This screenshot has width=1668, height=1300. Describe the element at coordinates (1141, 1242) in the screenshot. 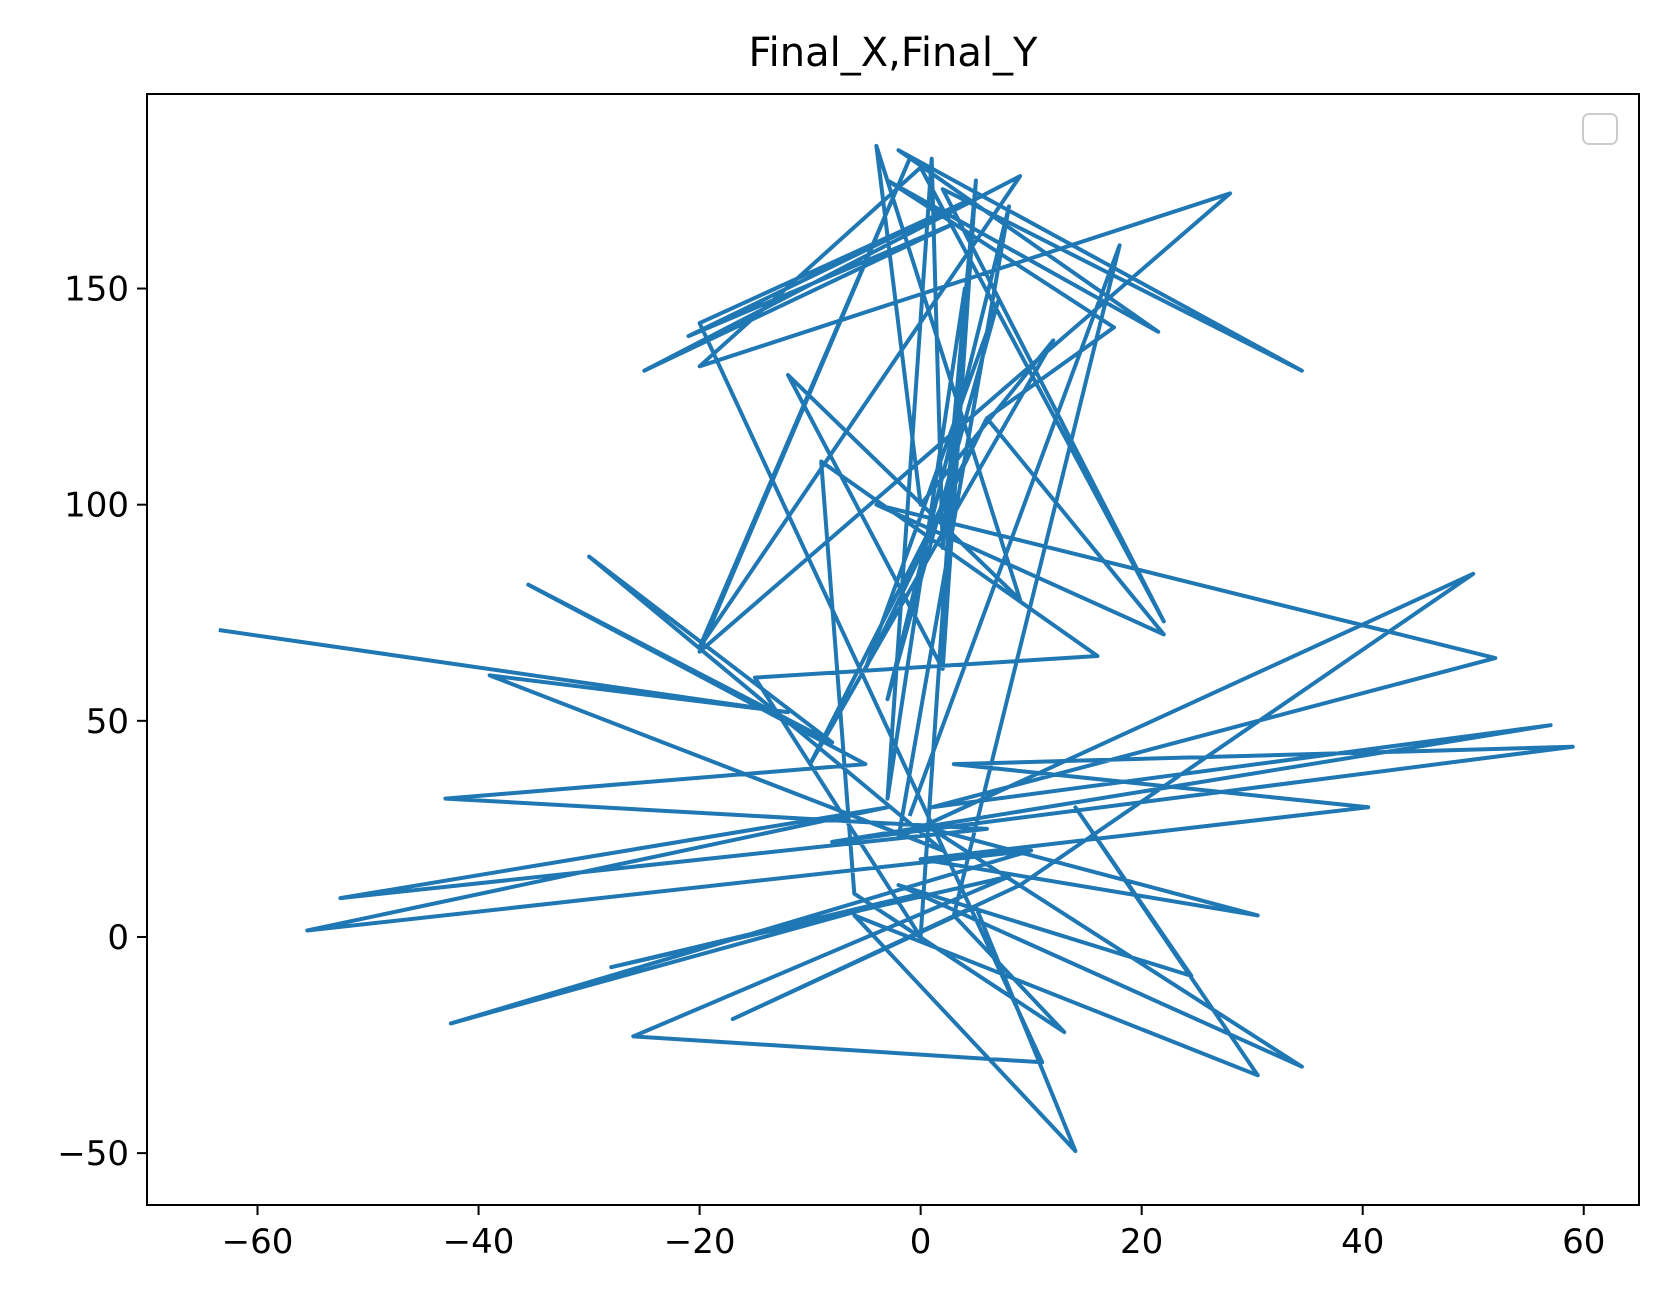

I see `x-tick-label: 20` at that location.